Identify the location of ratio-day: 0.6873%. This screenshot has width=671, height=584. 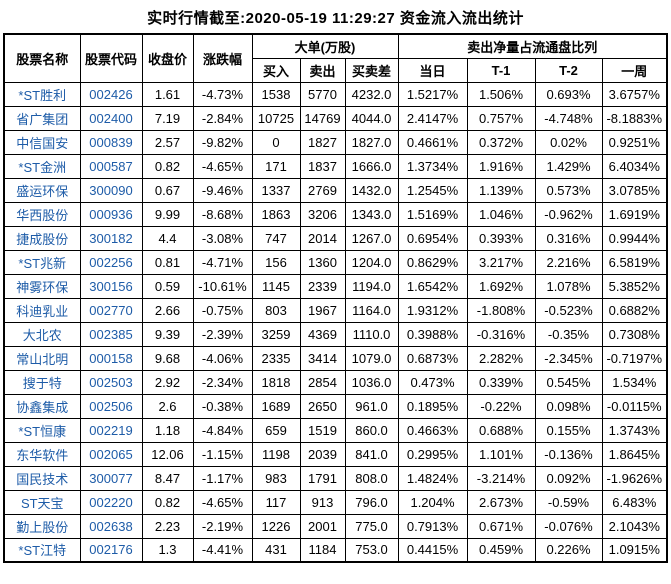
(432, 358).